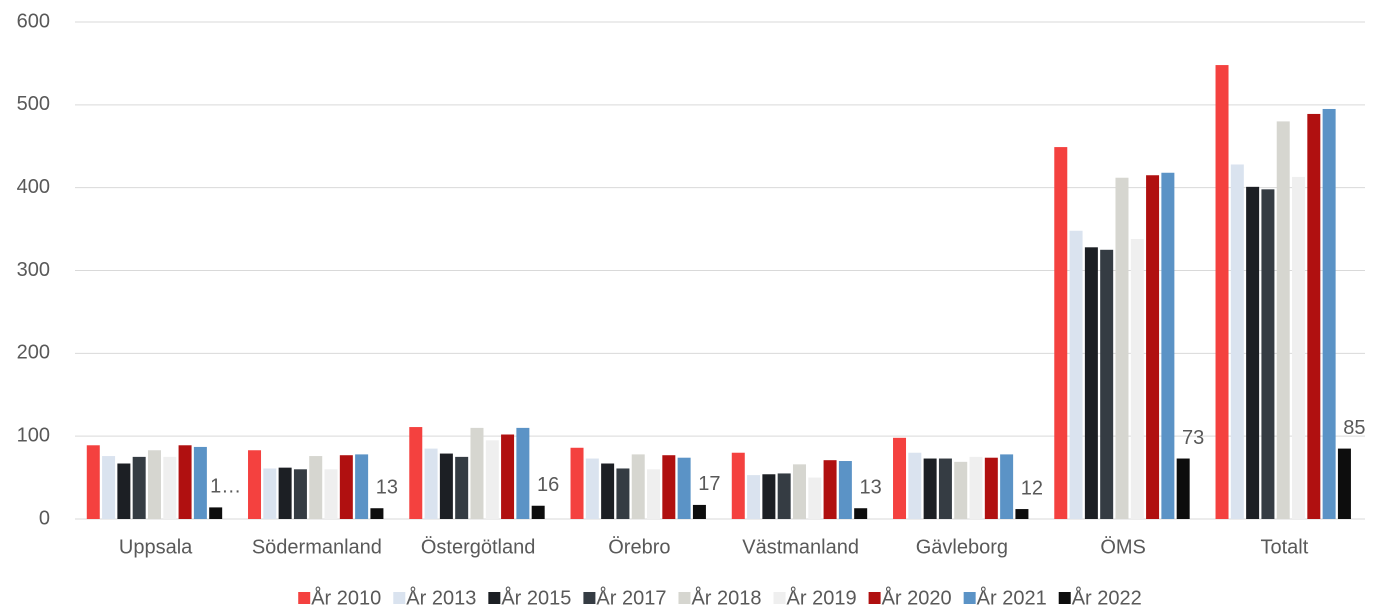 This screenshot has width=1373, height=615. I want to click on legend-label: År 2020, so click(917, 597).